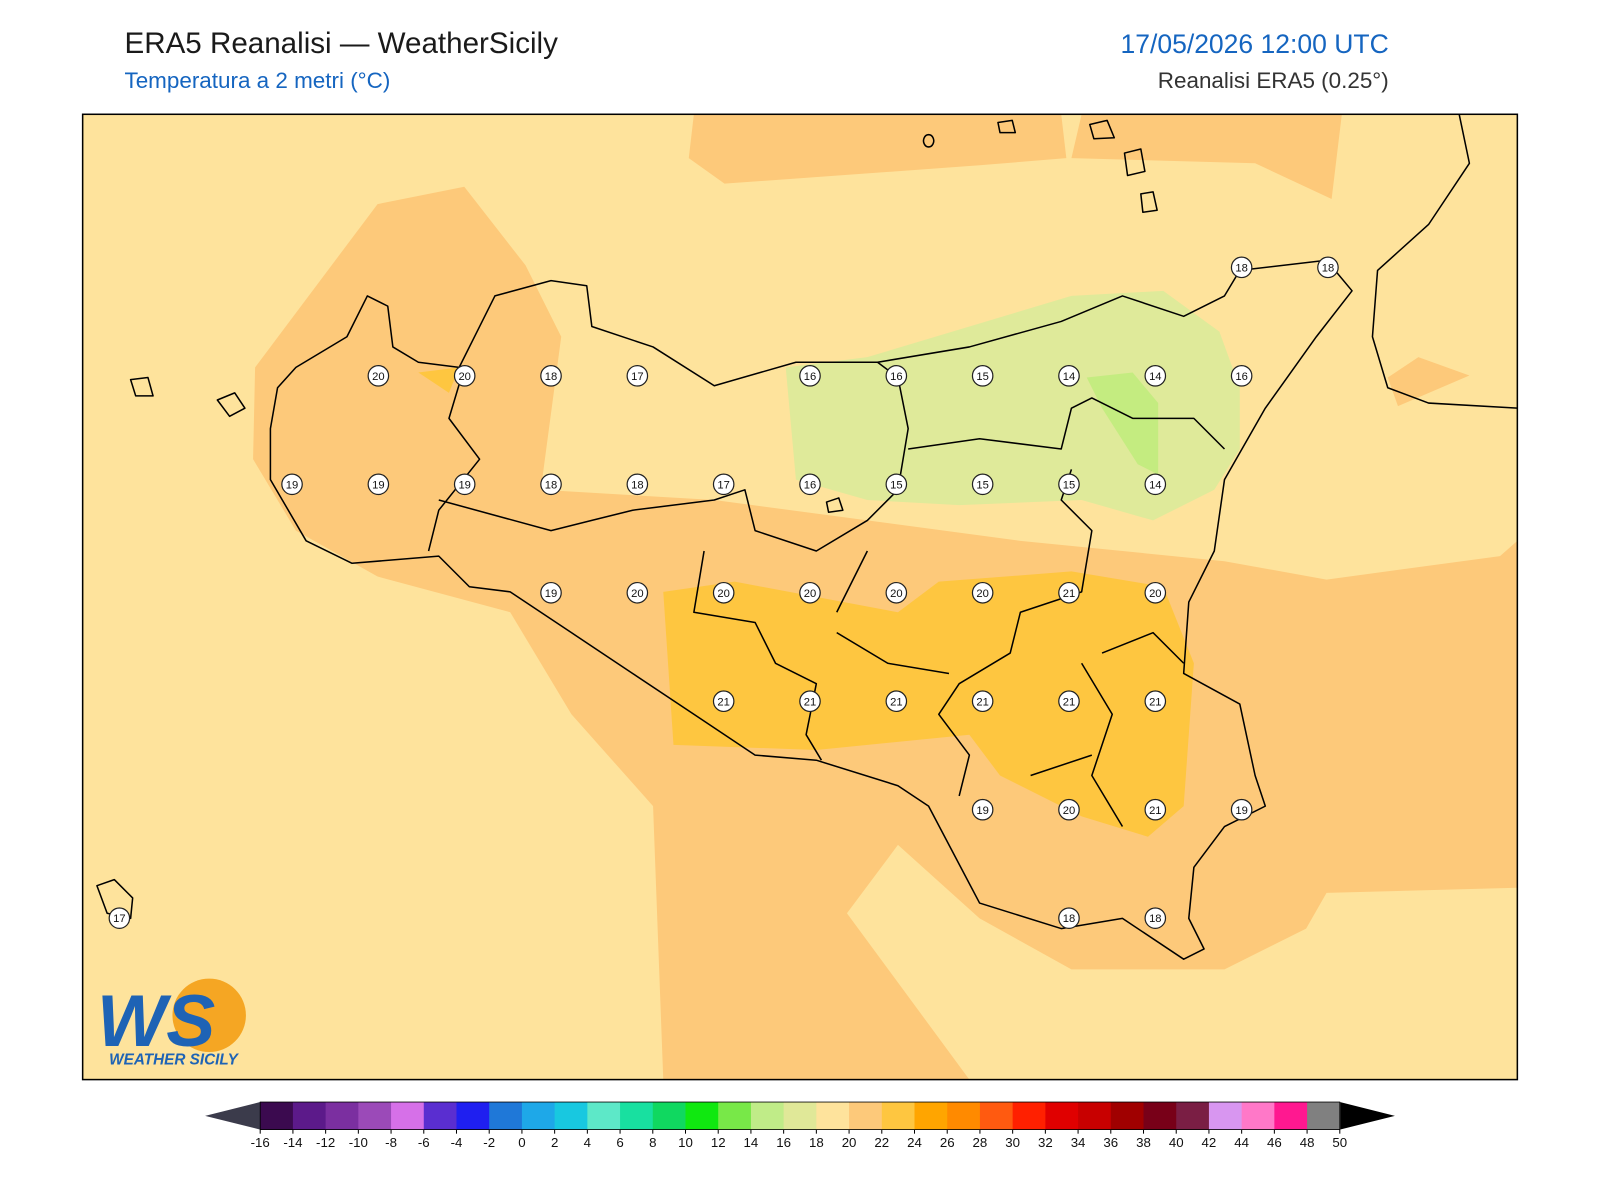 Image resolution: width=1600 pixels, height=1200 pixels. I want to click on colorbar-tick-label: -2, so click(489, 1142).